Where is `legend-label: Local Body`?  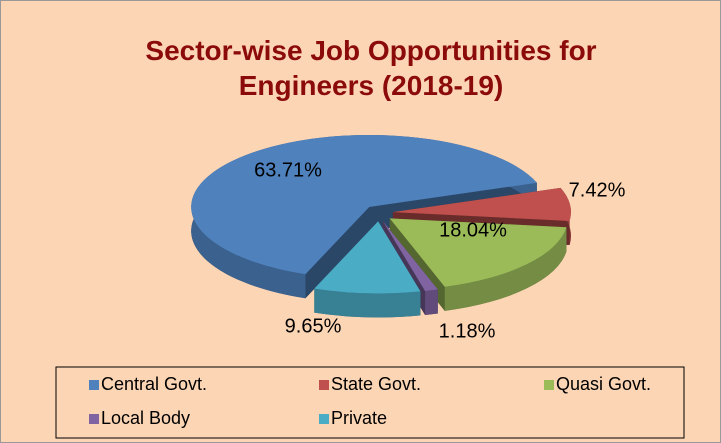 legend-label: Local Body is located at coordinates (145, 418).